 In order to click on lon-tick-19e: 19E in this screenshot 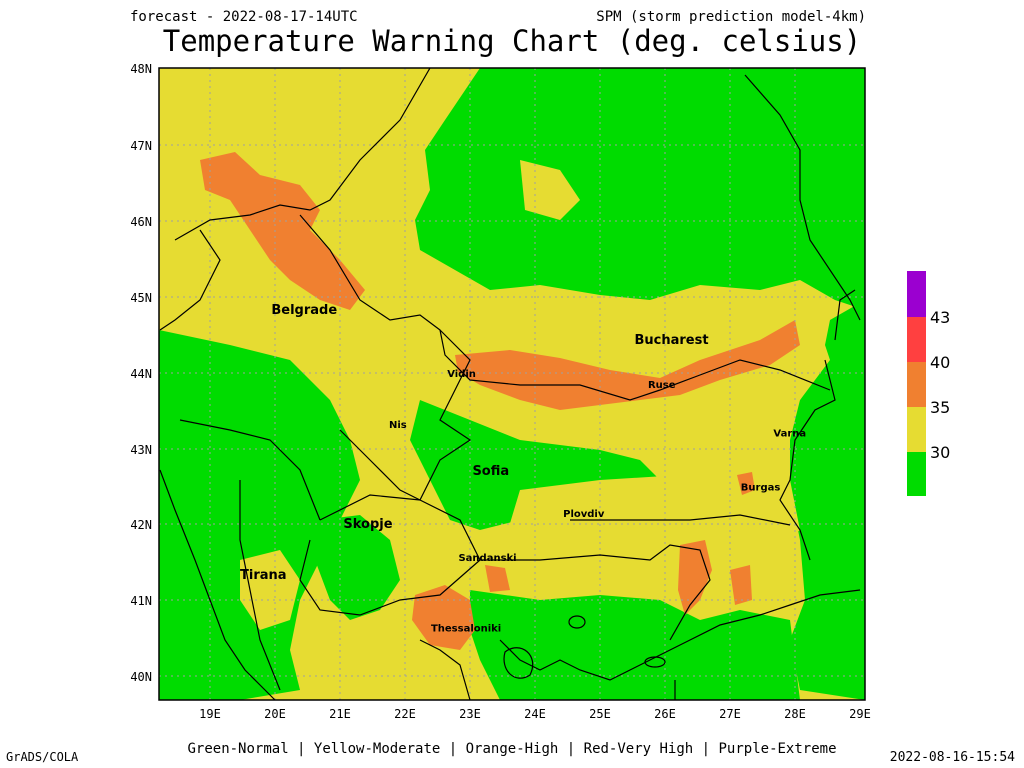, I will do `click(210, 714)`.